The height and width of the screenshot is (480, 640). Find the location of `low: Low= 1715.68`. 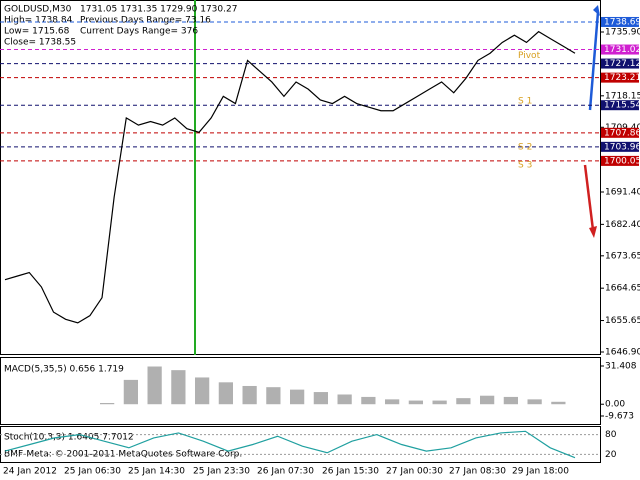

low: Low= 1715.68 is located at coordinates (37, 32).